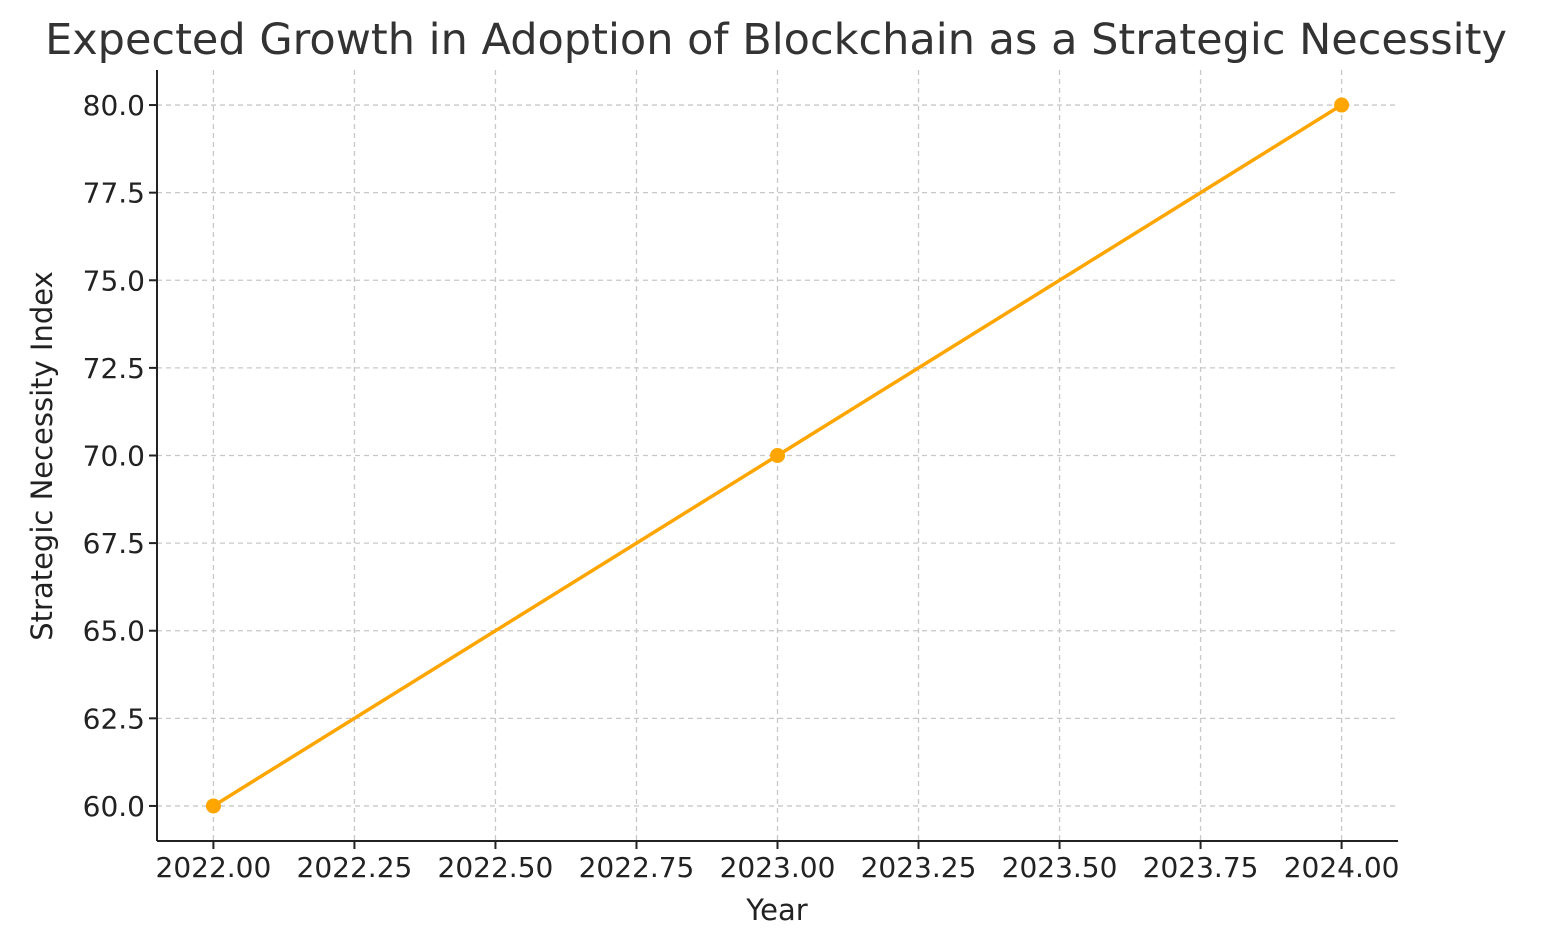 The width and height of the screenshot is (1553, 947). I want to click on y-tick-label: 77.5, so click(114, 193).